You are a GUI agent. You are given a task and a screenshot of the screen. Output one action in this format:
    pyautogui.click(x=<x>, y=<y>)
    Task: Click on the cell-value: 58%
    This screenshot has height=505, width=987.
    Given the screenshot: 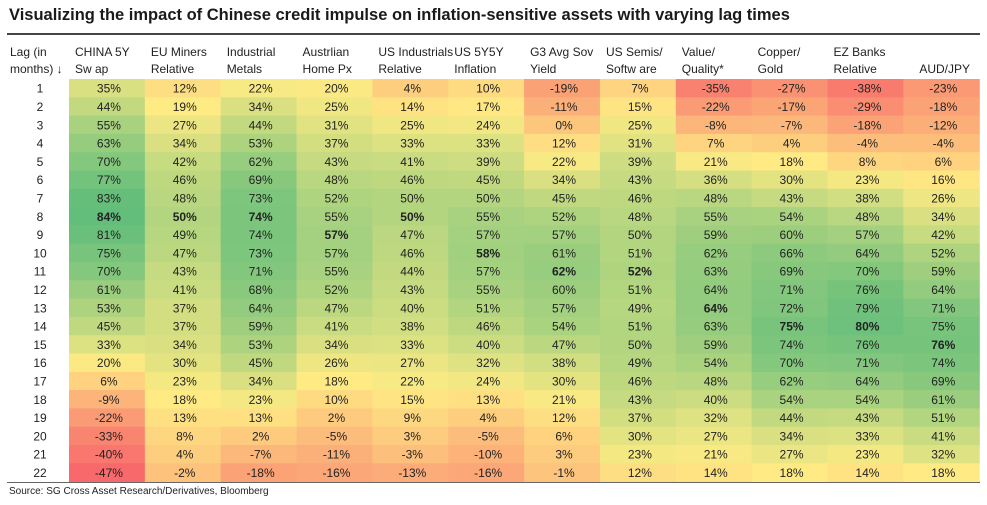 What is the action you would take?
    pyautogui.click(x=488, y=253)
    